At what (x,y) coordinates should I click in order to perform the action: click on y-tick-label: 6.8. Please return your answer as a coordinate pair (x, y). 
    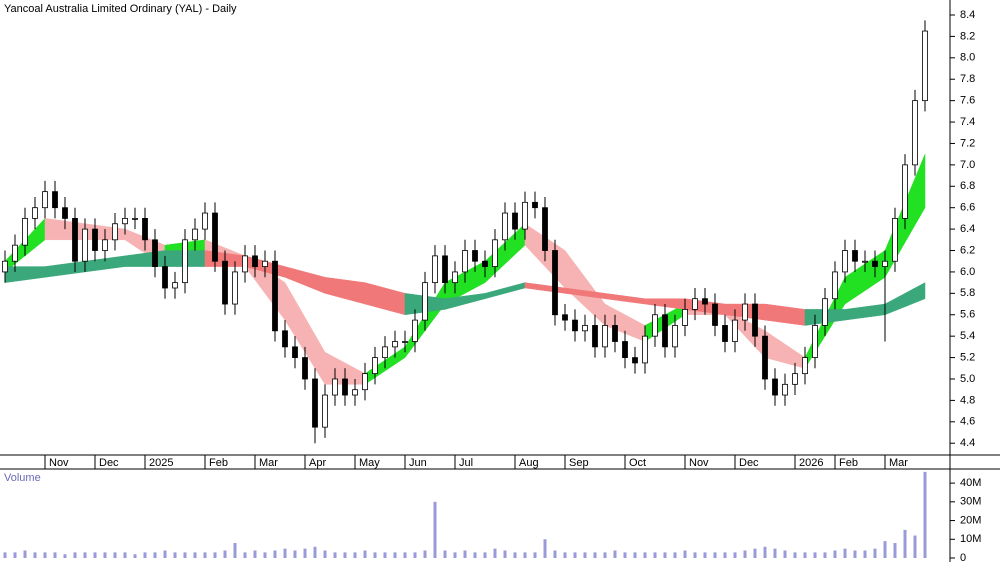
    Looking at the image, I should click on (967, 186).